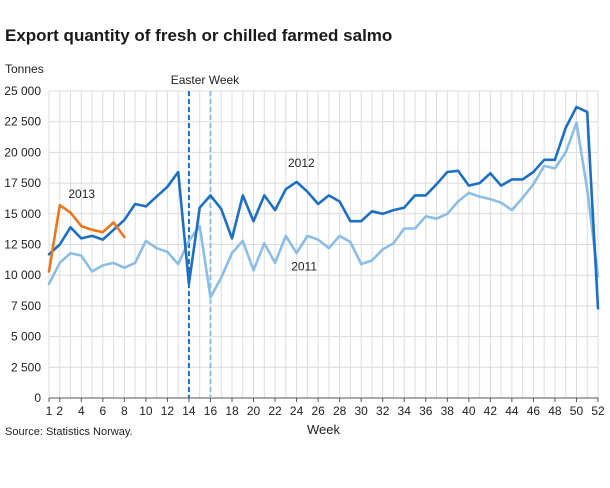 The height and width of the screenshot is (488, 610). I want to click on x-tick-label: 36, so click(426, 411).